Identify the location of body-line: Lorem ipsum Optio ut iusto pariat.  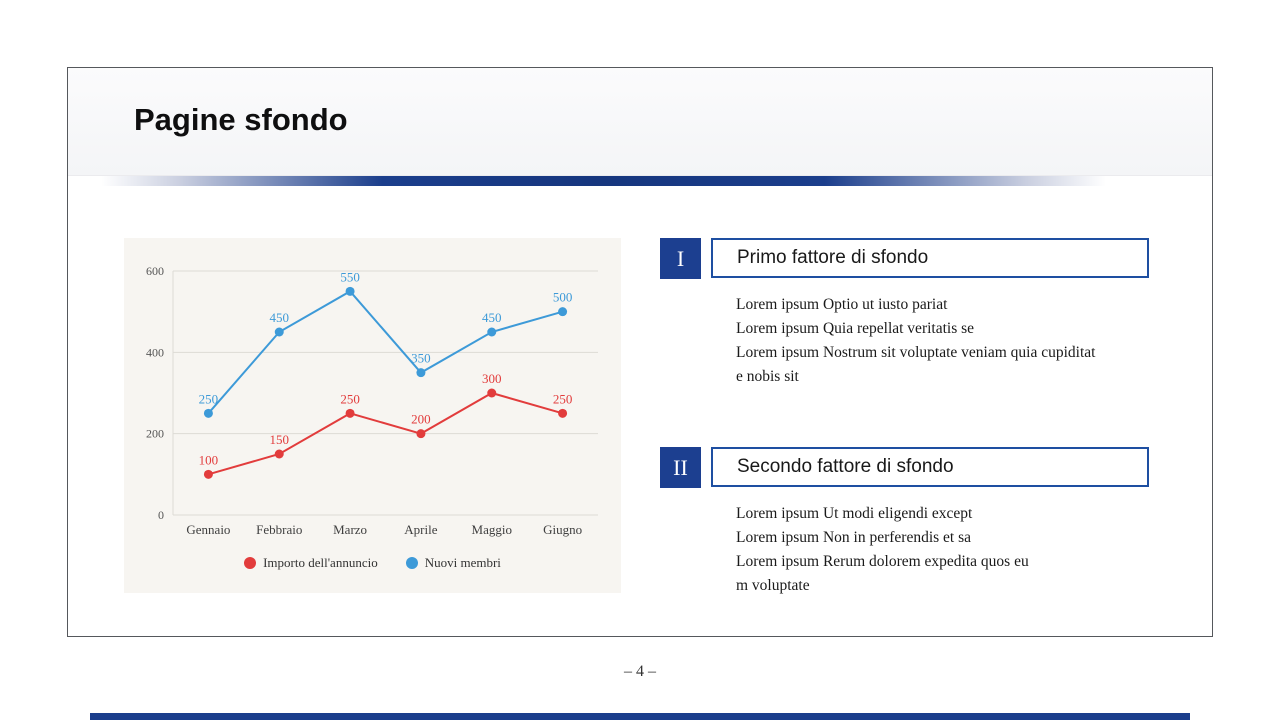
(842, 304).